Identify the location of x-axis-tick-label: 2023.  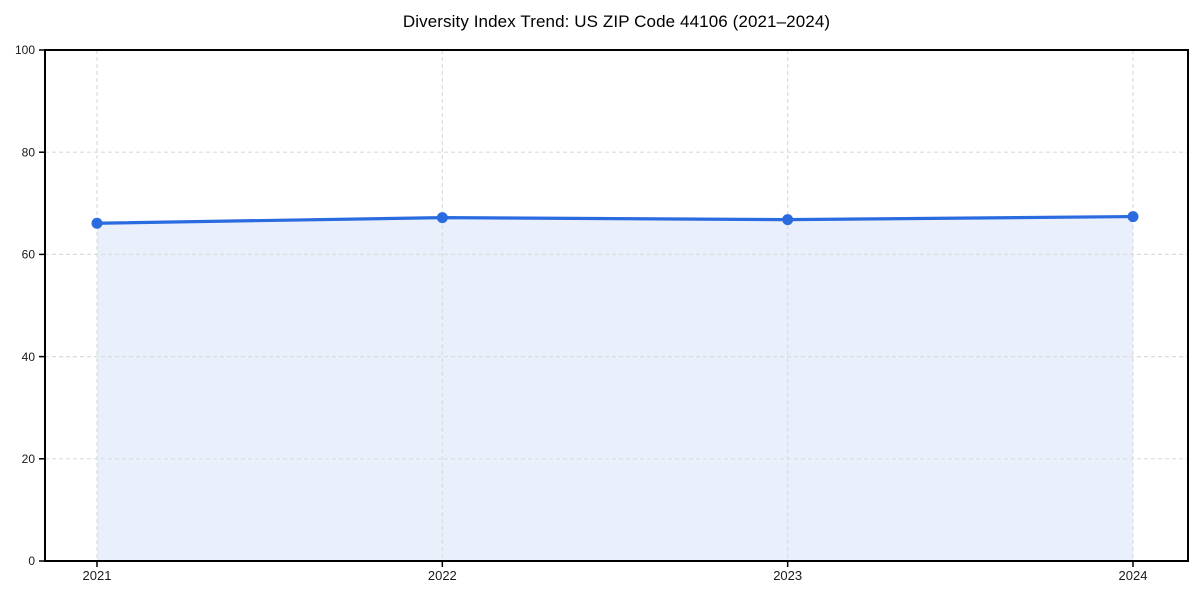
(787, 575).